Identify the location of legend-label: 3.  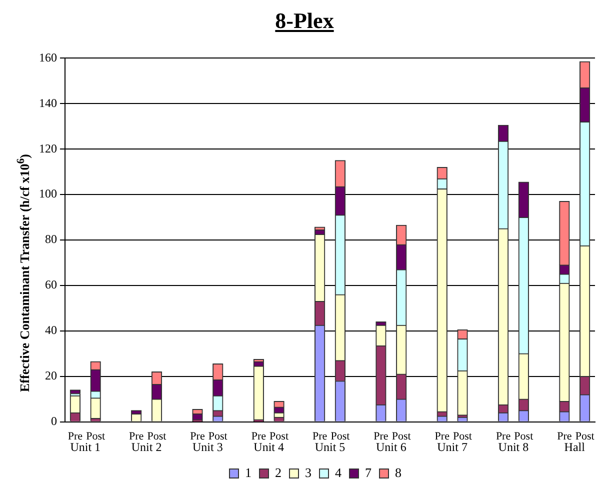
(308, 472).